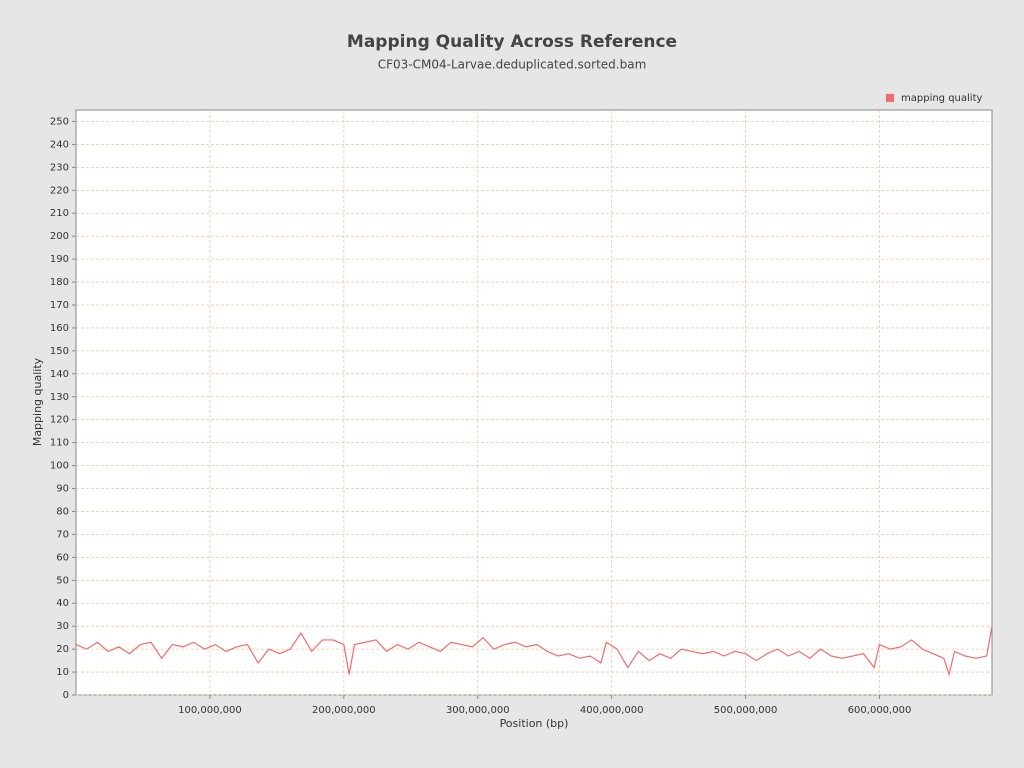 The width and height of the screenshot is (1024, 768). Describe the element at coordinates (512, 42) in the screenshot. I see `chart-title: Mapping Quality Across Reference` at that location.